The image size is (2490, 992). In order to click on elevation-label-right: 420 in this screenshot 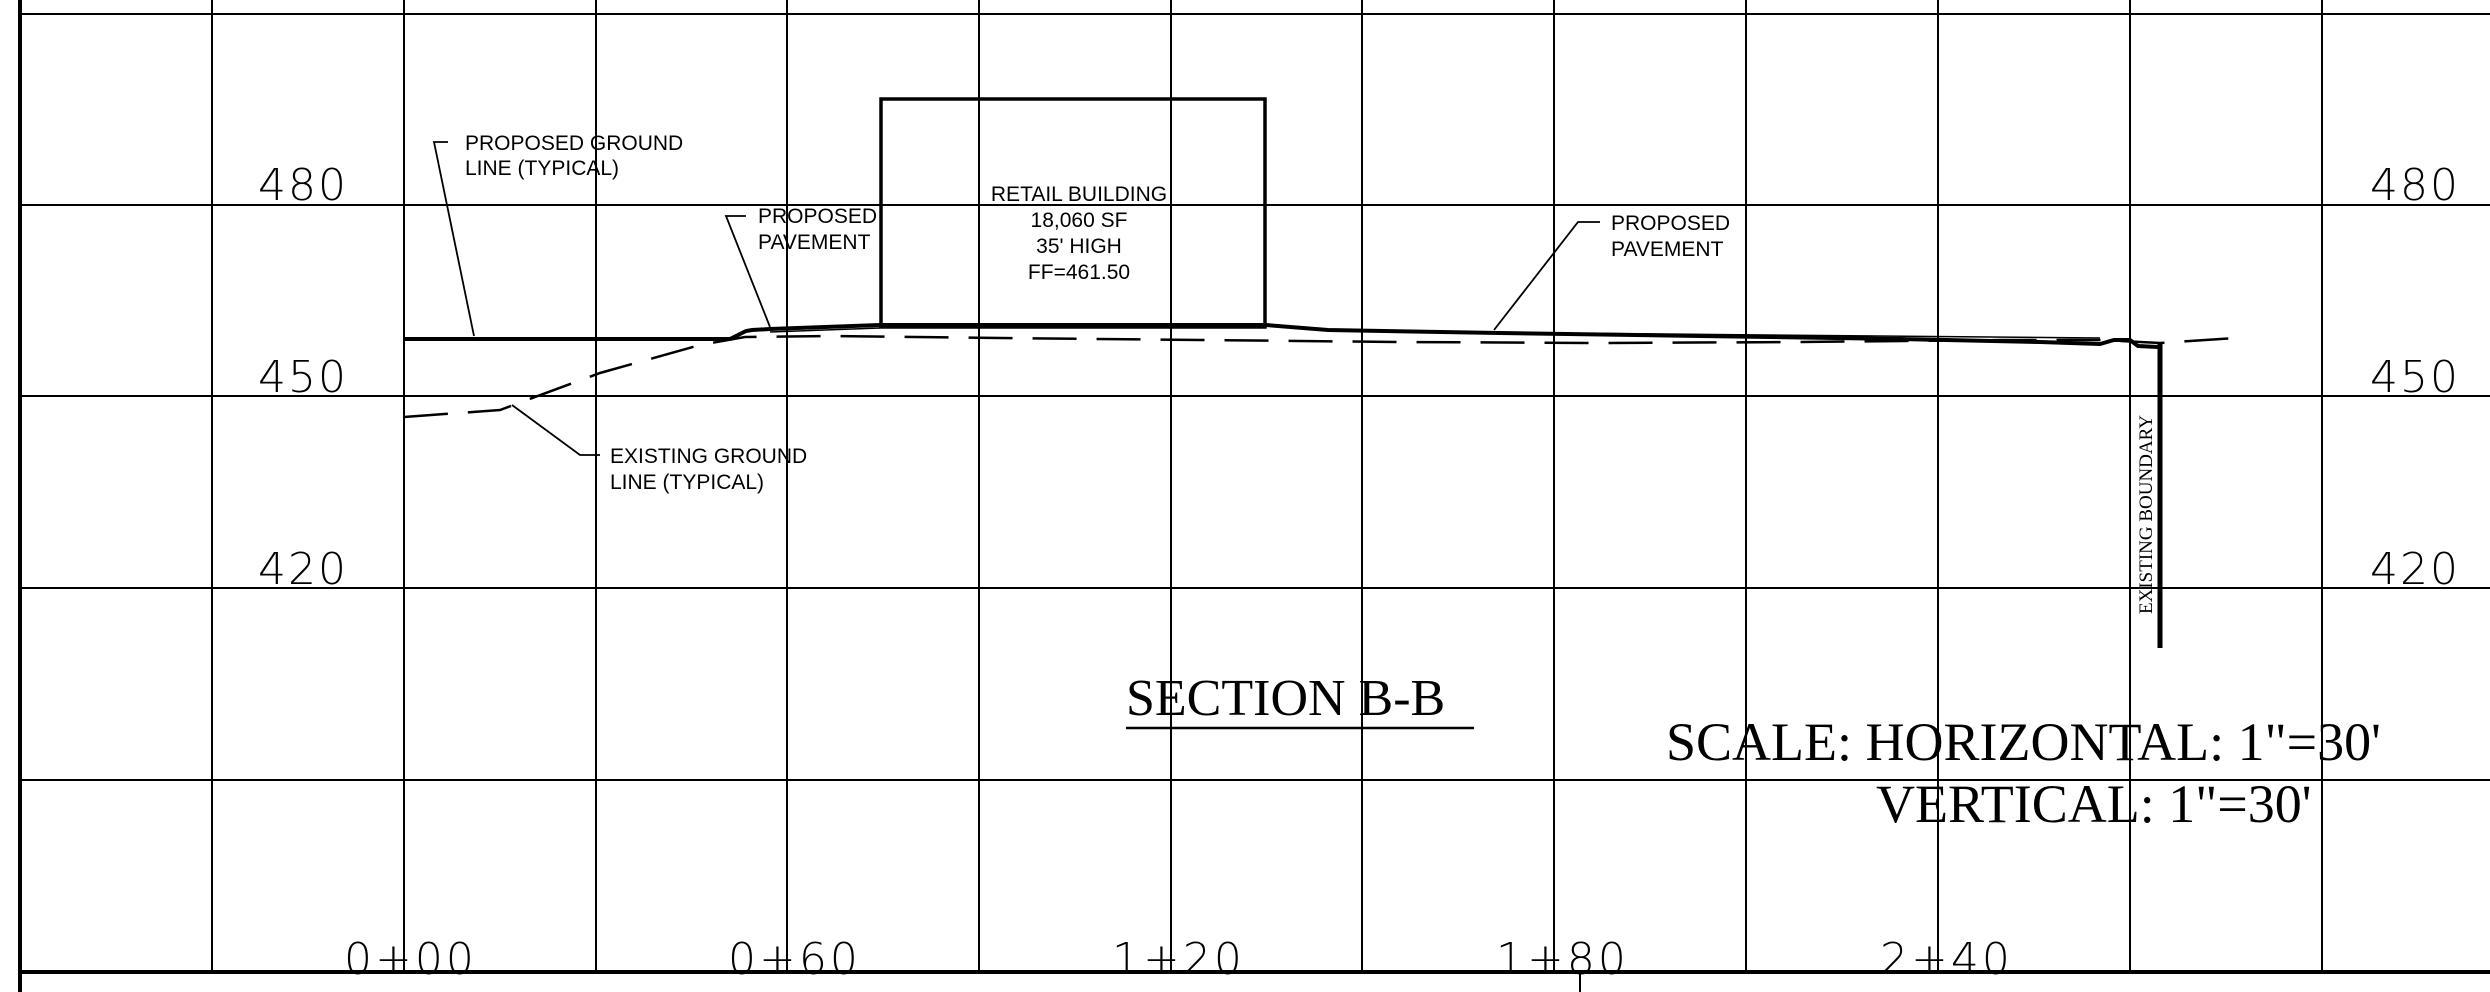, I will do `click(2415, 569)`.